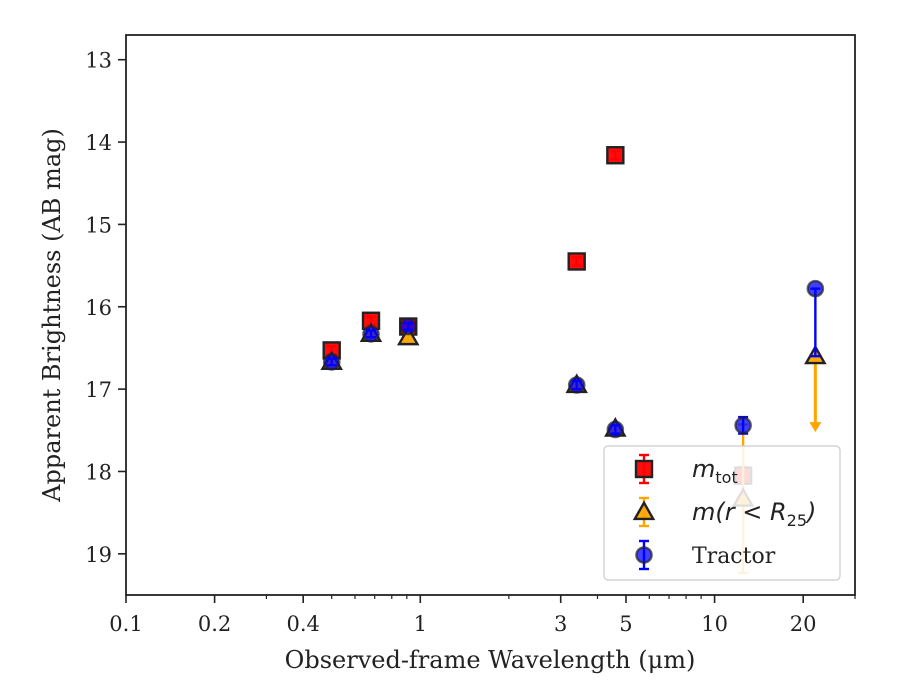 Image resolution: width=900 pixels, height=700 pixels. I want to click on legend-square-marker, so click(644, 469).